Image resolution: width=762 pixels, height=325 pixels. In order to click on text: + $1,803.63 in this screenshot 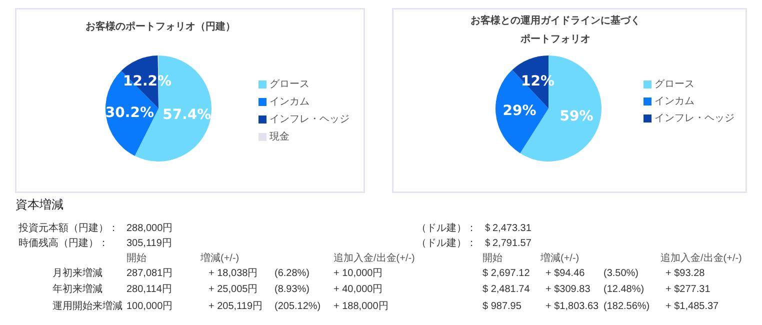, I will do `click(573, 306)`.